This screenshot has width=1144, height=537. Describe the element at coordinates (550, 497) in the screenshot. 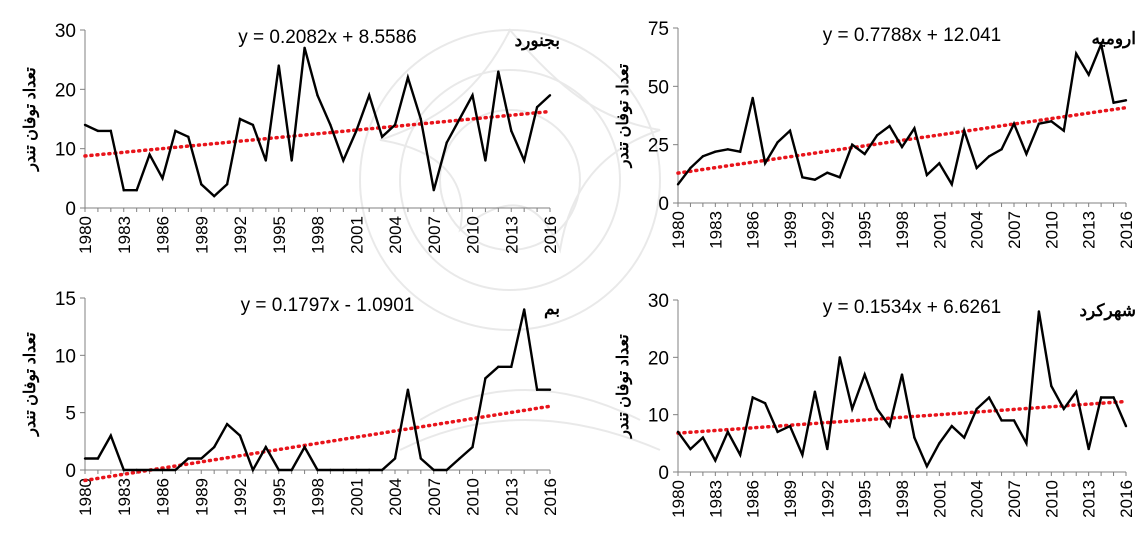

I see `x-tick-label: 2016` at that location.